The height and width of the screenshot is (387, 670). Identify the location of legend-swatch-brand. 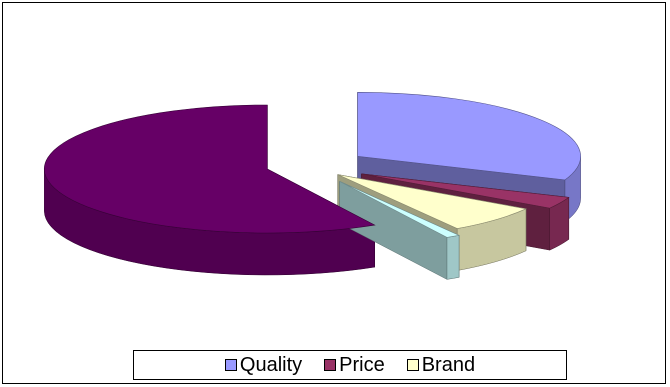
(412, 365).